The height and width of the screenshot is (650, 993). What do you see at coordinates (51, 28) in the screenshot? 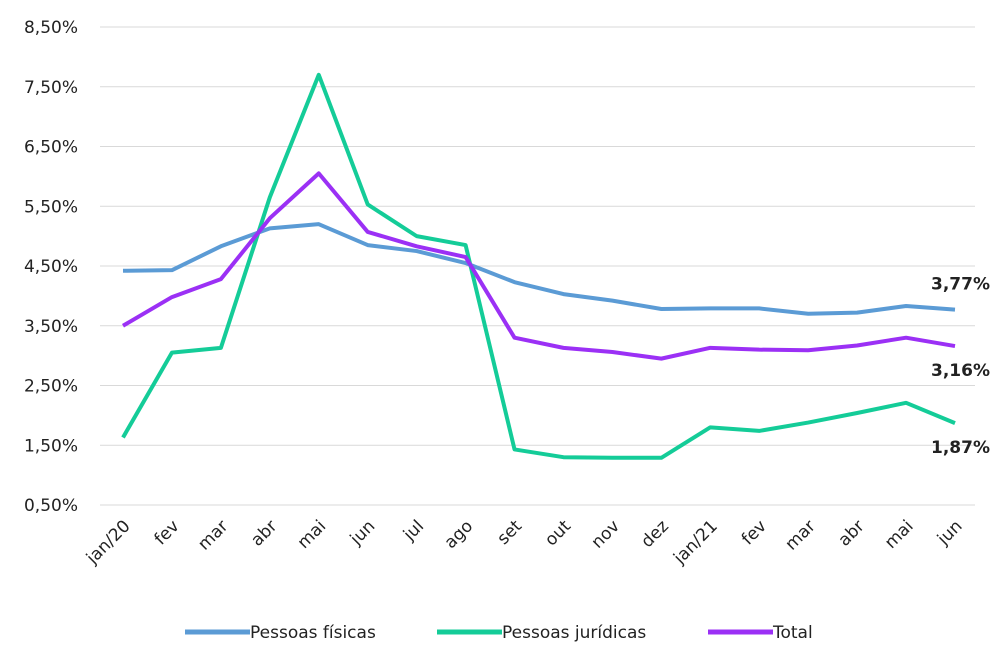
I see `y-tick-label: 8,50%` at bounding box center [51, 28].